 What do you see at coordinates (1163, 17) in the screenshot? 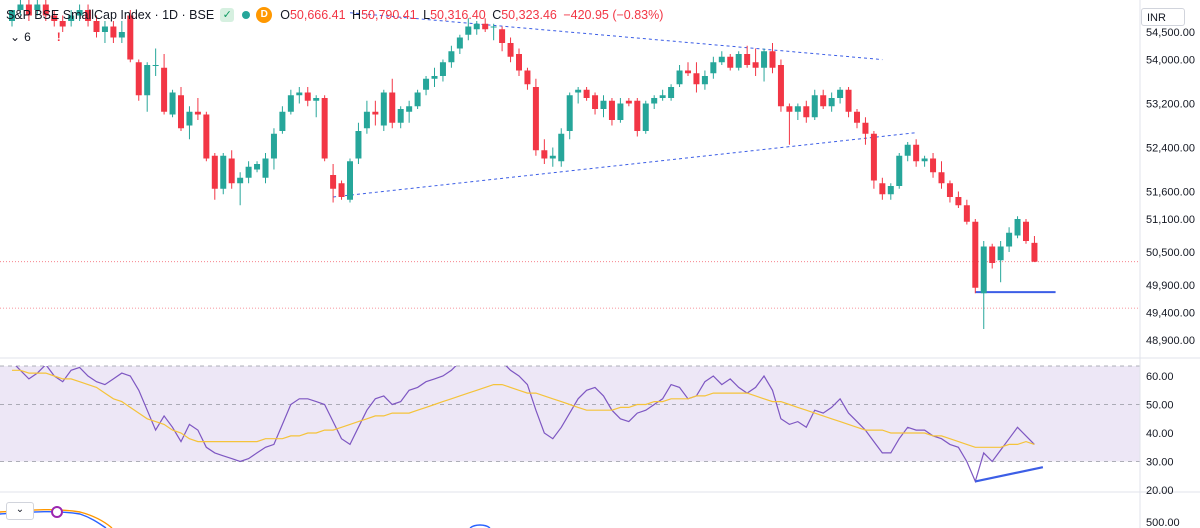
I see `currency-label: INR` at bounding box center [1163, 17].